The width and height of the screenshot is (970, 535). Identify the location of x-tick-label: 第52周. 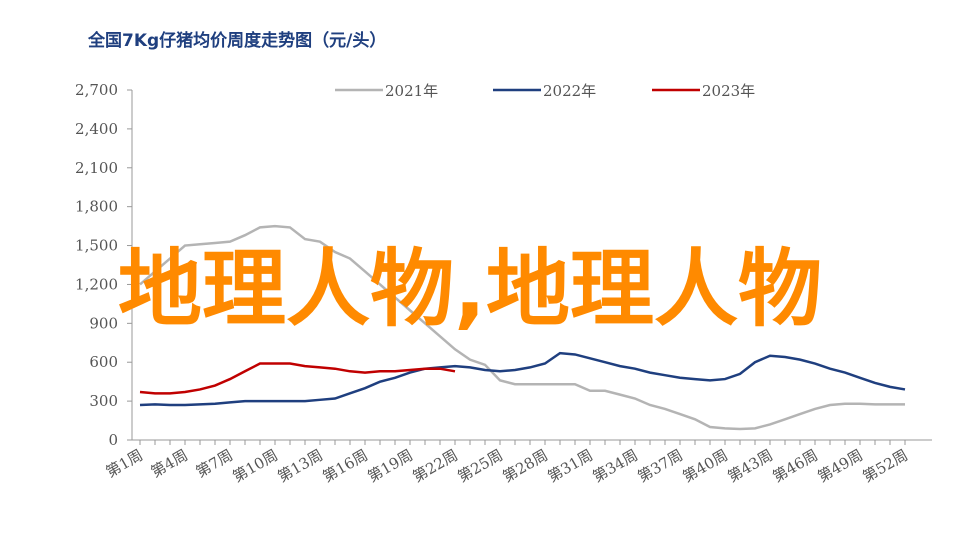
(885, 466).